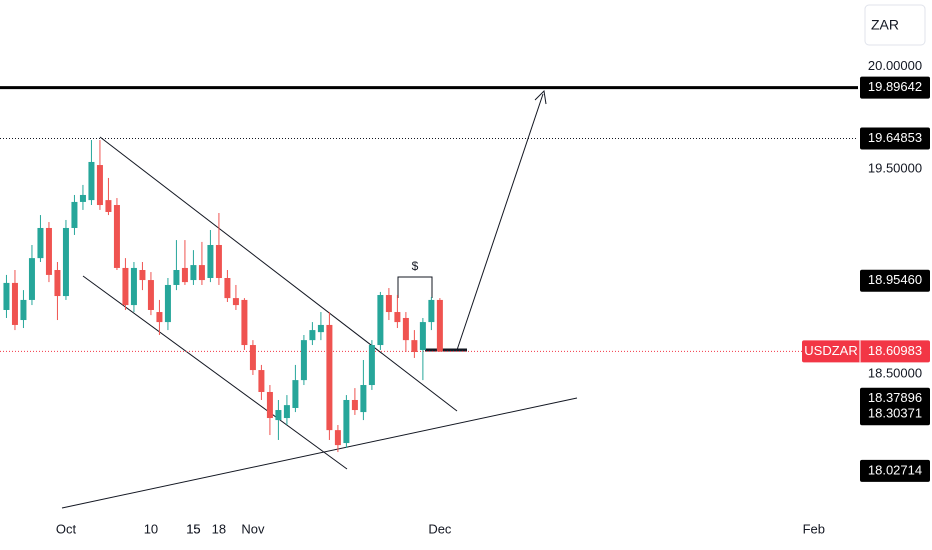  Describe the element at coordinates (415, 266) in the screenshot. I see `annotation: $` at that location.